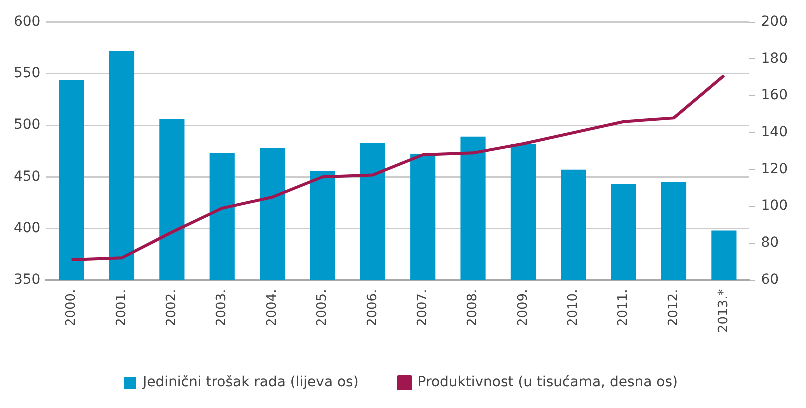 The width and height of the screenshot is (806, 408). Describe the element at coordinates (774, 132) in the screenshot. I see `y2-tick-label: 140` at that location.